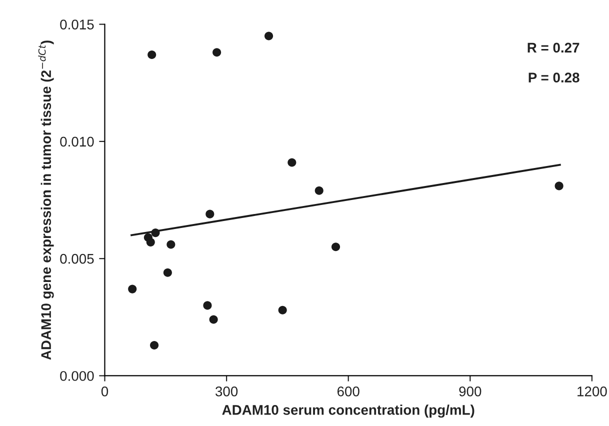  What do you see at coordinates (77, 259) in the screenshot?
I see `y-tick-label: 0.005` at bounding box center [77, 259].